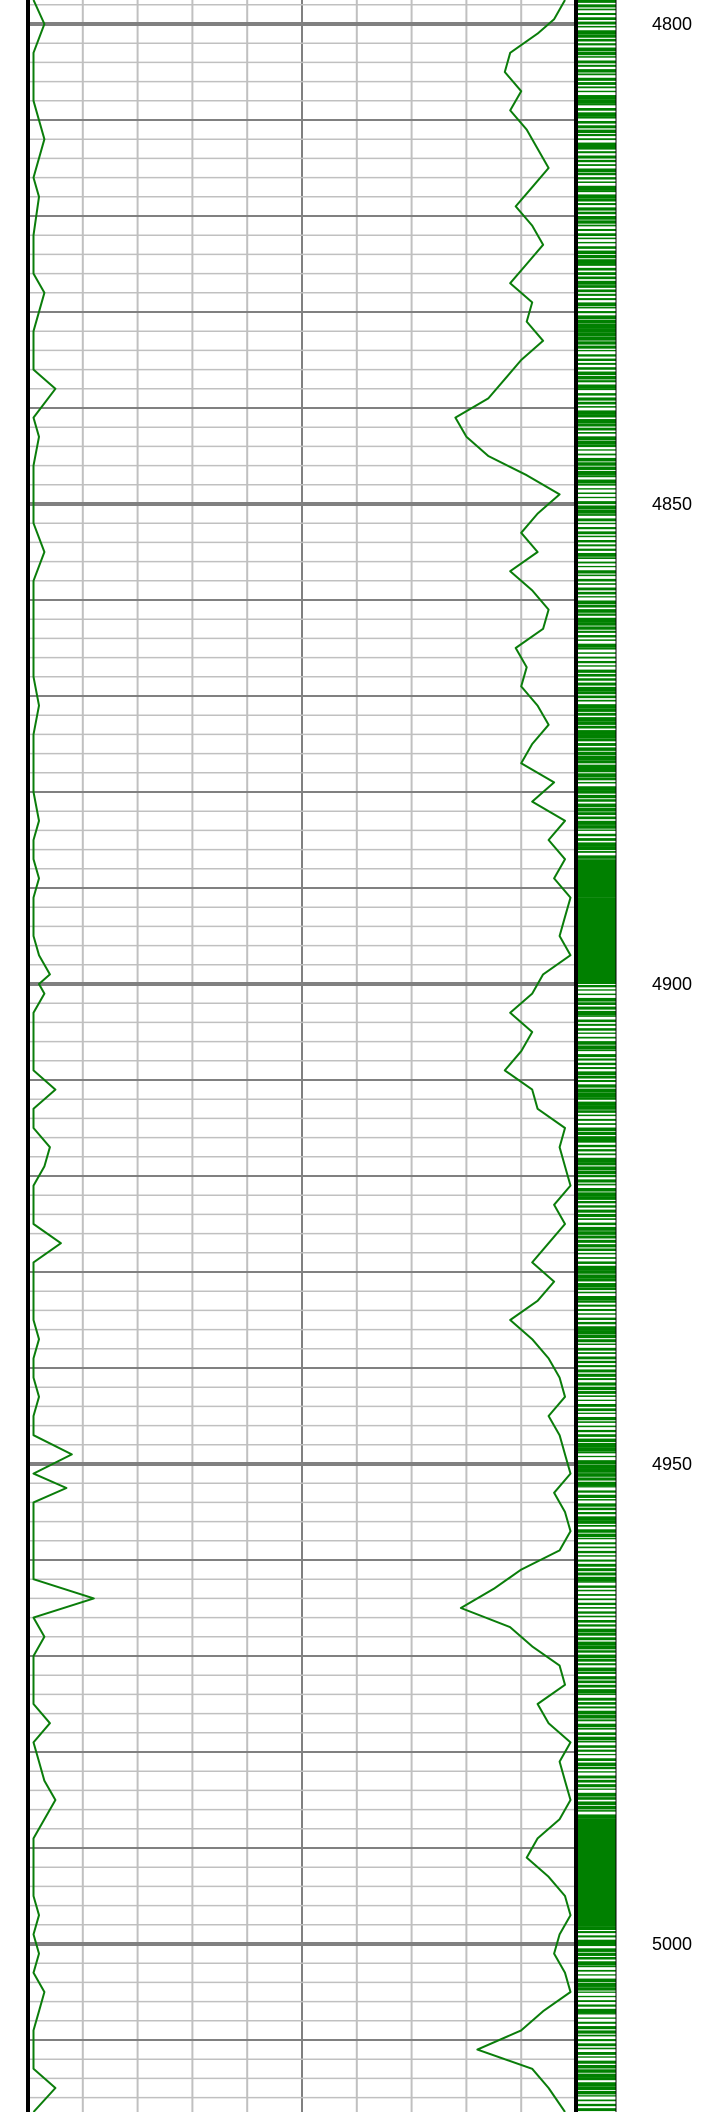 The width and height of the screenshot is (710, 2112). Describe the element at coordinates (672, 1464) in the screenshot. I see `depth-tick-label: 4950` at that location.